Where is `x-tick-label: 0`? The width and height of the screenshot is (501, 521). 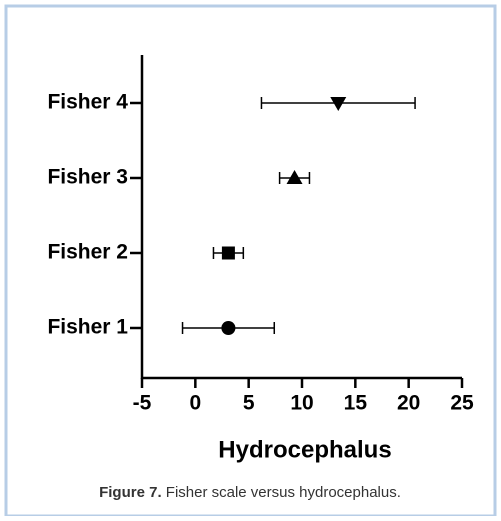 x-tick-label: 0 is located at coordinates (195, 403).